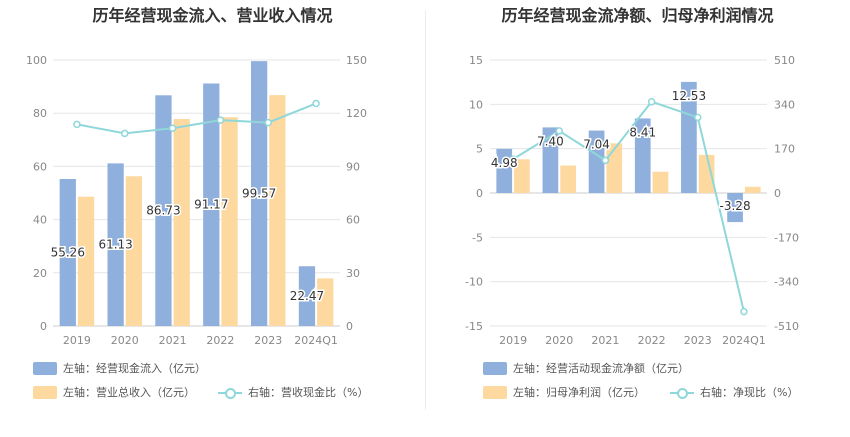  I want to click on legend-item-bar-secondary: 左轴：归母净利润（亿元）, so click(564, 392).